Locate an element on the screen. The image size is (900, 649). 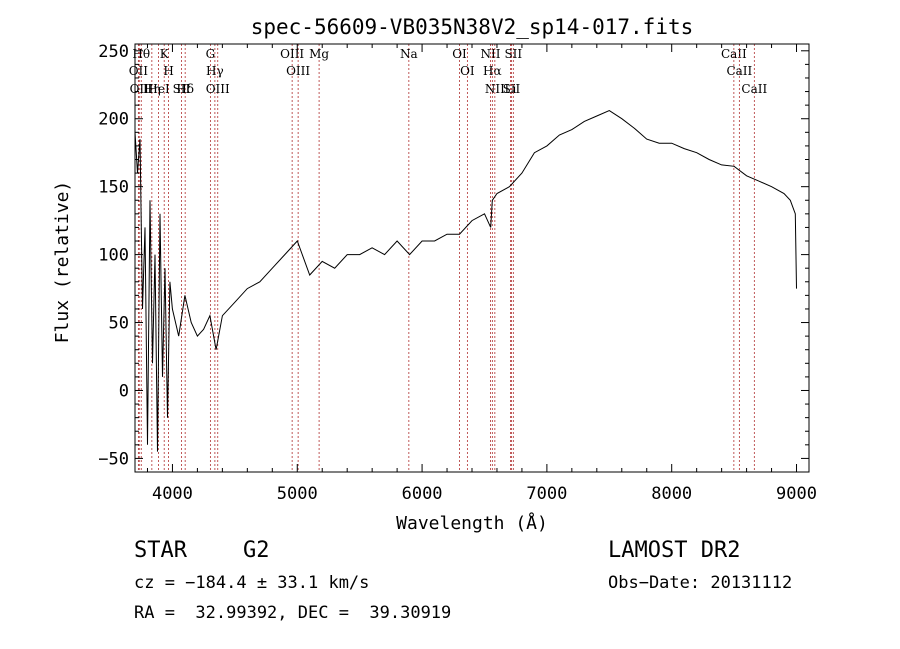
spectral-line-label: Hγ is located at coordinates (215, 71).